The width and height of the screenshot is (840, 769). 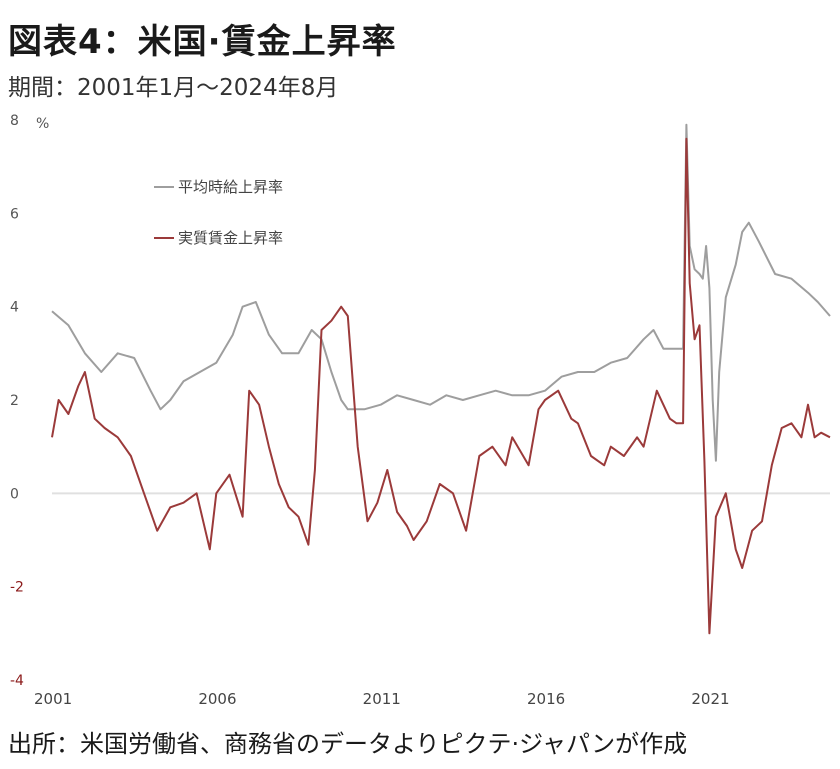 I want to click on y-axis-ticks: -4 -2 0 2 4 6 8, so click(x=17, y=401).